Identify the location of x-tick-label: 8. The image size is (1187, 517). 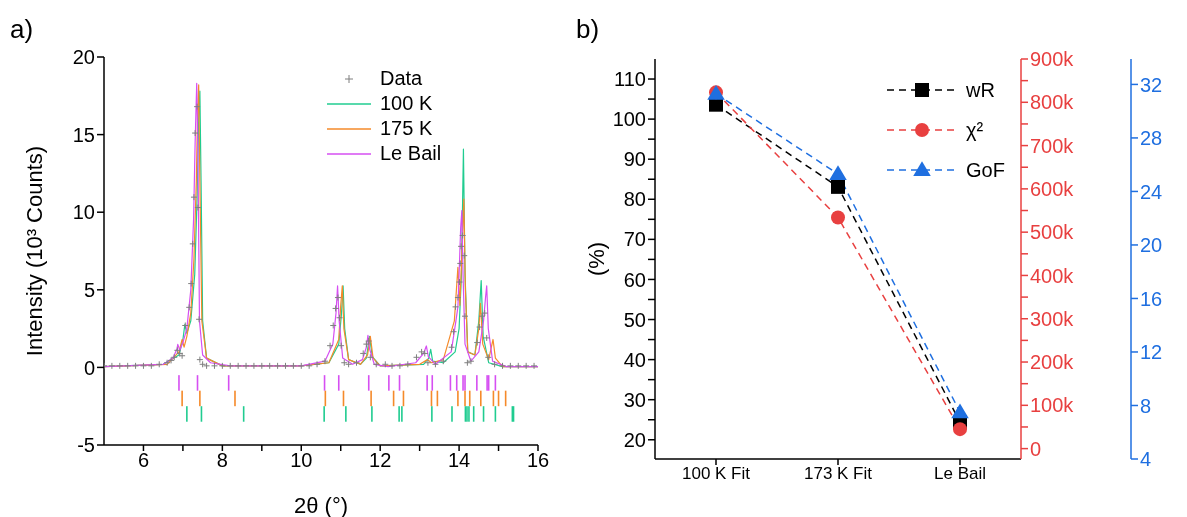
(222, 460).